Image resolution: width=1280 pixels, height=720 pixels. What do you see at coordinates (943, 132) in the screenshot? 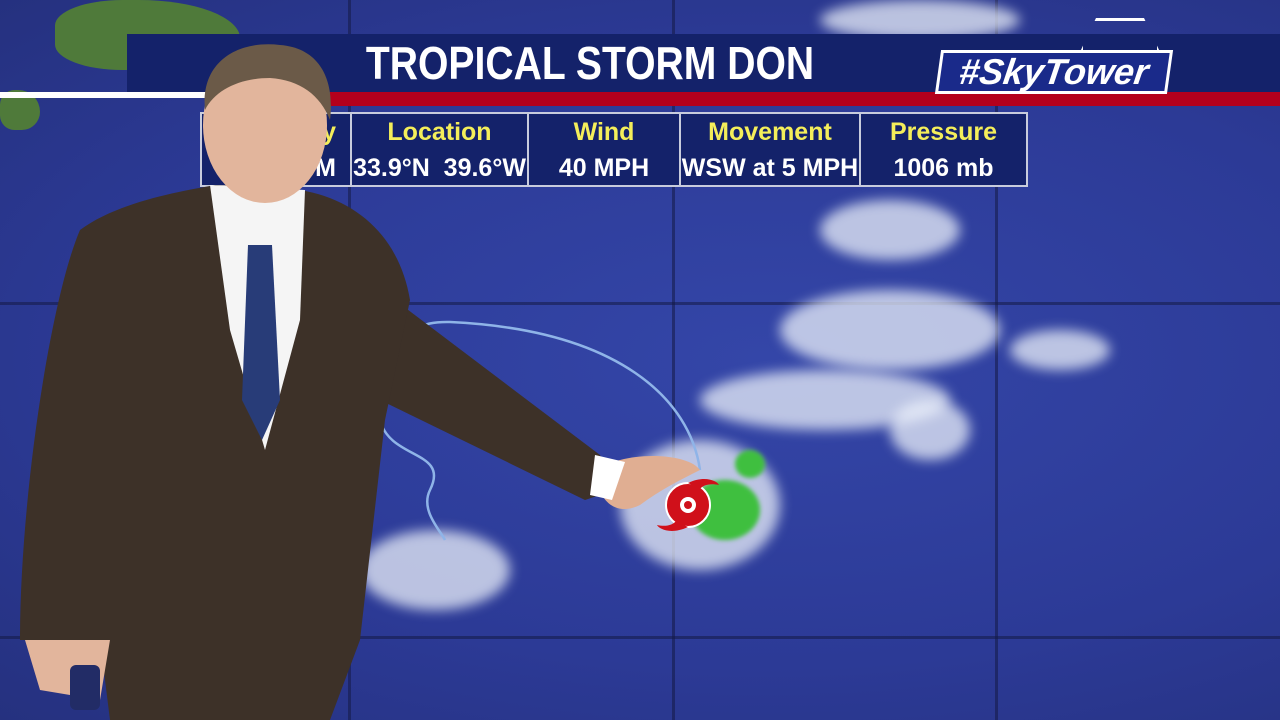
I see `info-label: Pressure` at bounding box center [943, 132].